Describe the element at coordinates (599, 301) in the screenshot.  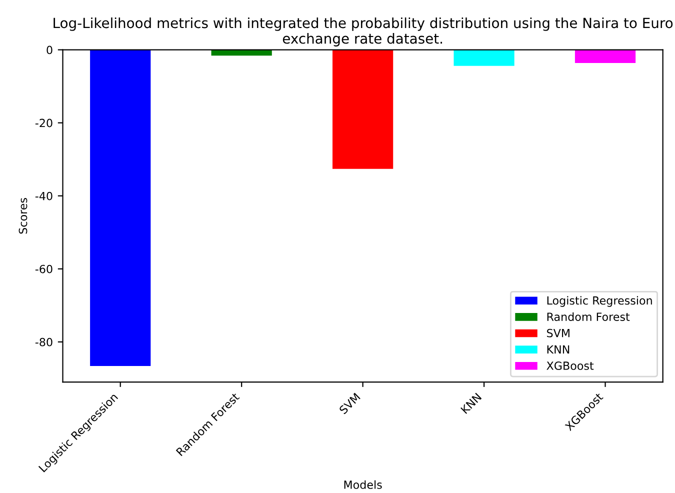
I see `legend-label: Logistic Regression` at that location.